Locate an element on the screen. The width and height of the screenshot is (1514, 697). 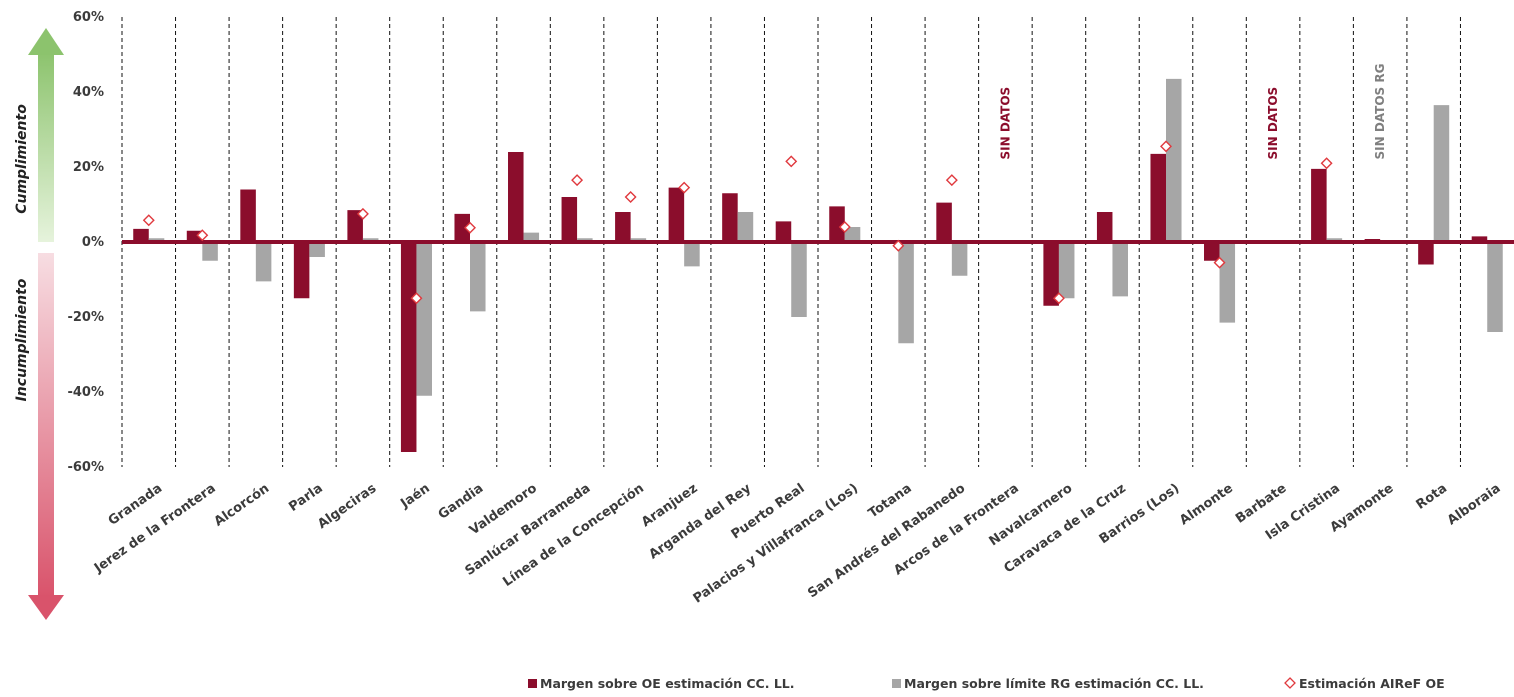
annotations: SIN DATOS SIN DATOS SIN DATOS RG is located at coordinates (1192, 112).